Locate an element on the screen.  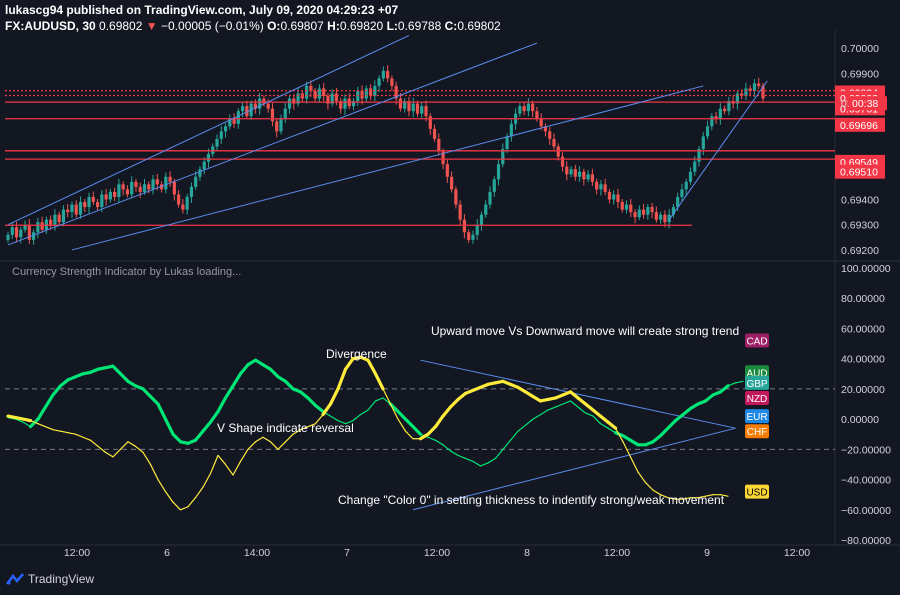
indicator-tick-label: −40.00000 is located at coordinates (866, 481).